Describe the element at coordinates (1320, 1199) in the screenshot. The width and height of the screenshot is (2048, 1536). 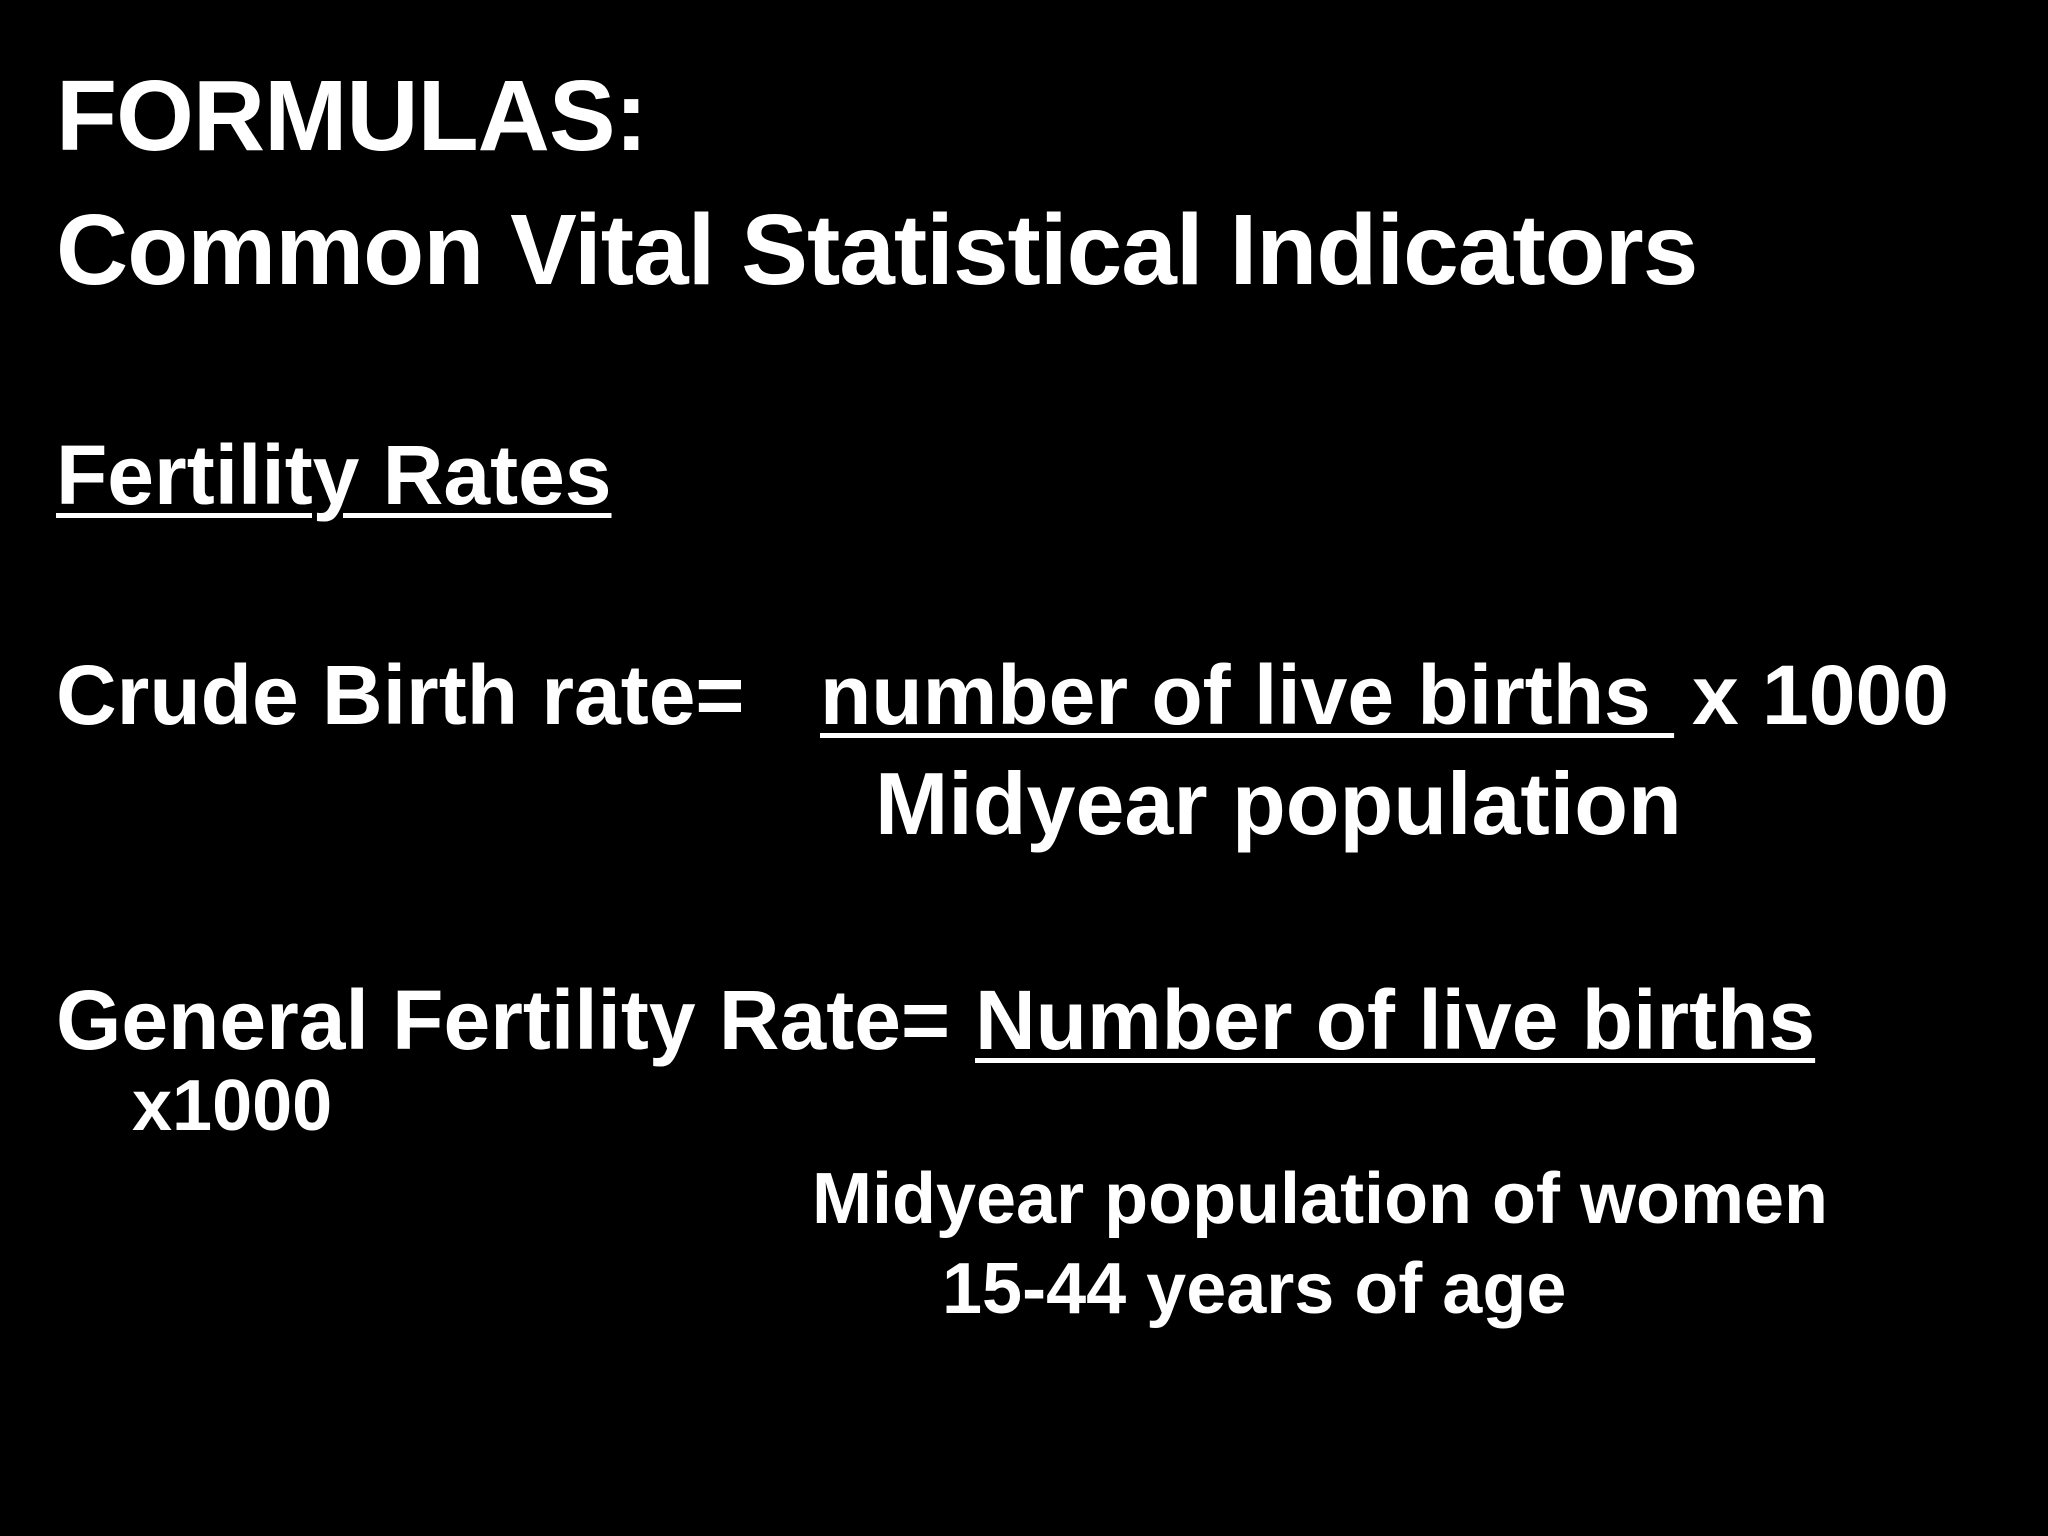
I see `general-fertility-rate-denominator-line1: Midyear population of women` at that location.